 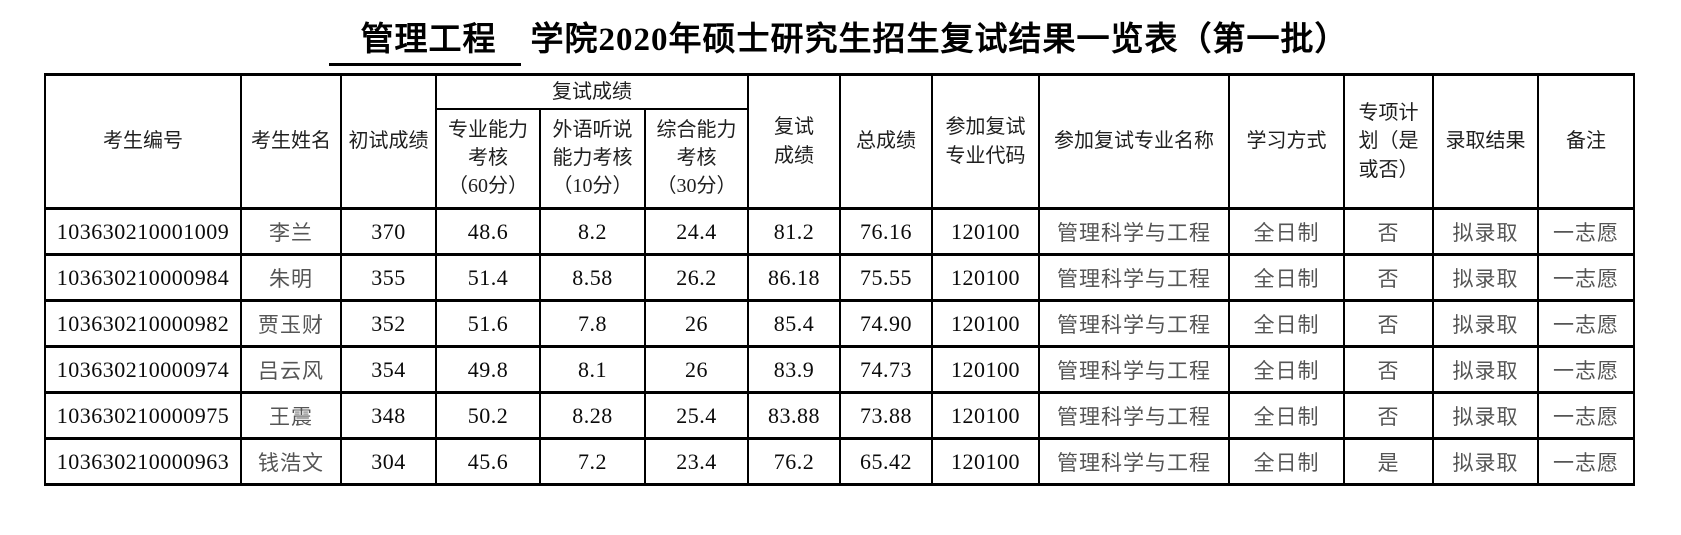 What do you see at coordinates (794, 461) in the screenshot?
I see `cell-retest-score: 76.2` at bounding box center [794, 461].